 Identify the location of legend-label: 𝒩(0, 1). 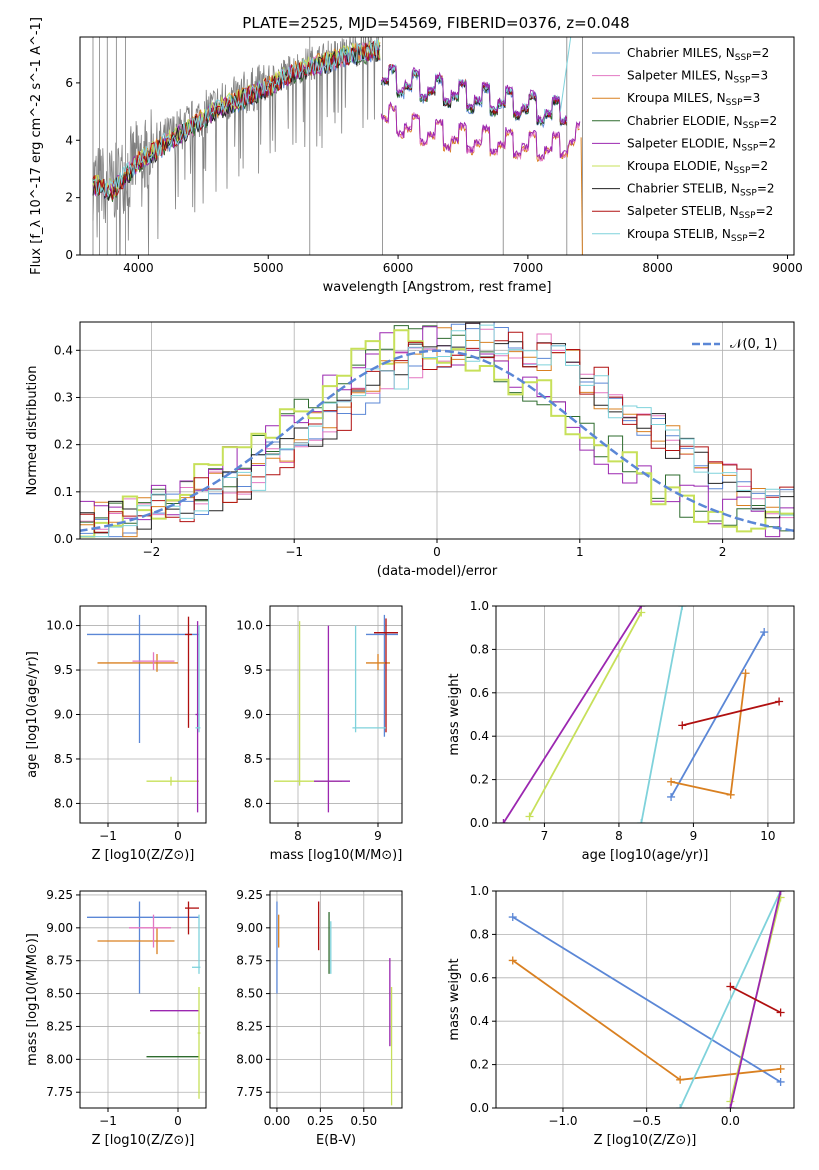
(753, 344).